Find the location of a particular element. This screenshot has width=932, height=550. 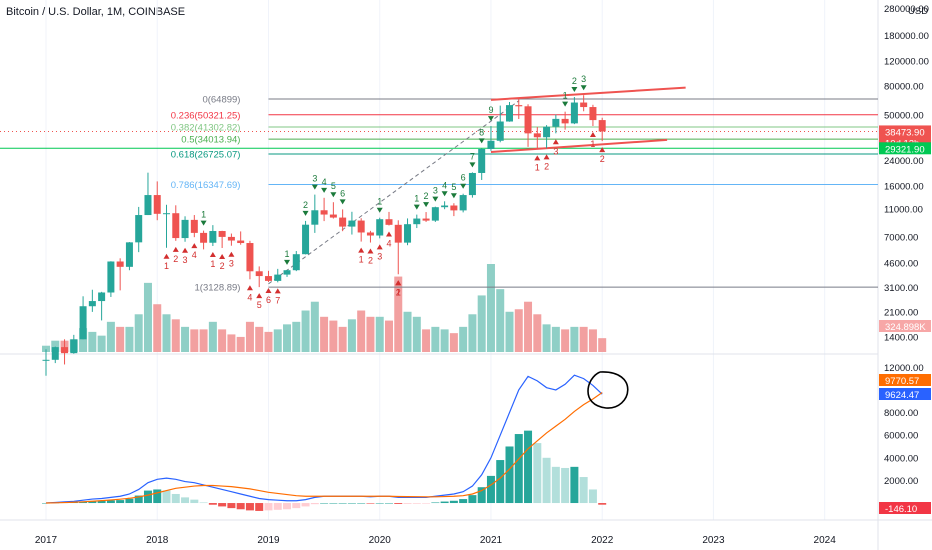

price-axis-label: 80000.00 is located at coordinates (904, 87).